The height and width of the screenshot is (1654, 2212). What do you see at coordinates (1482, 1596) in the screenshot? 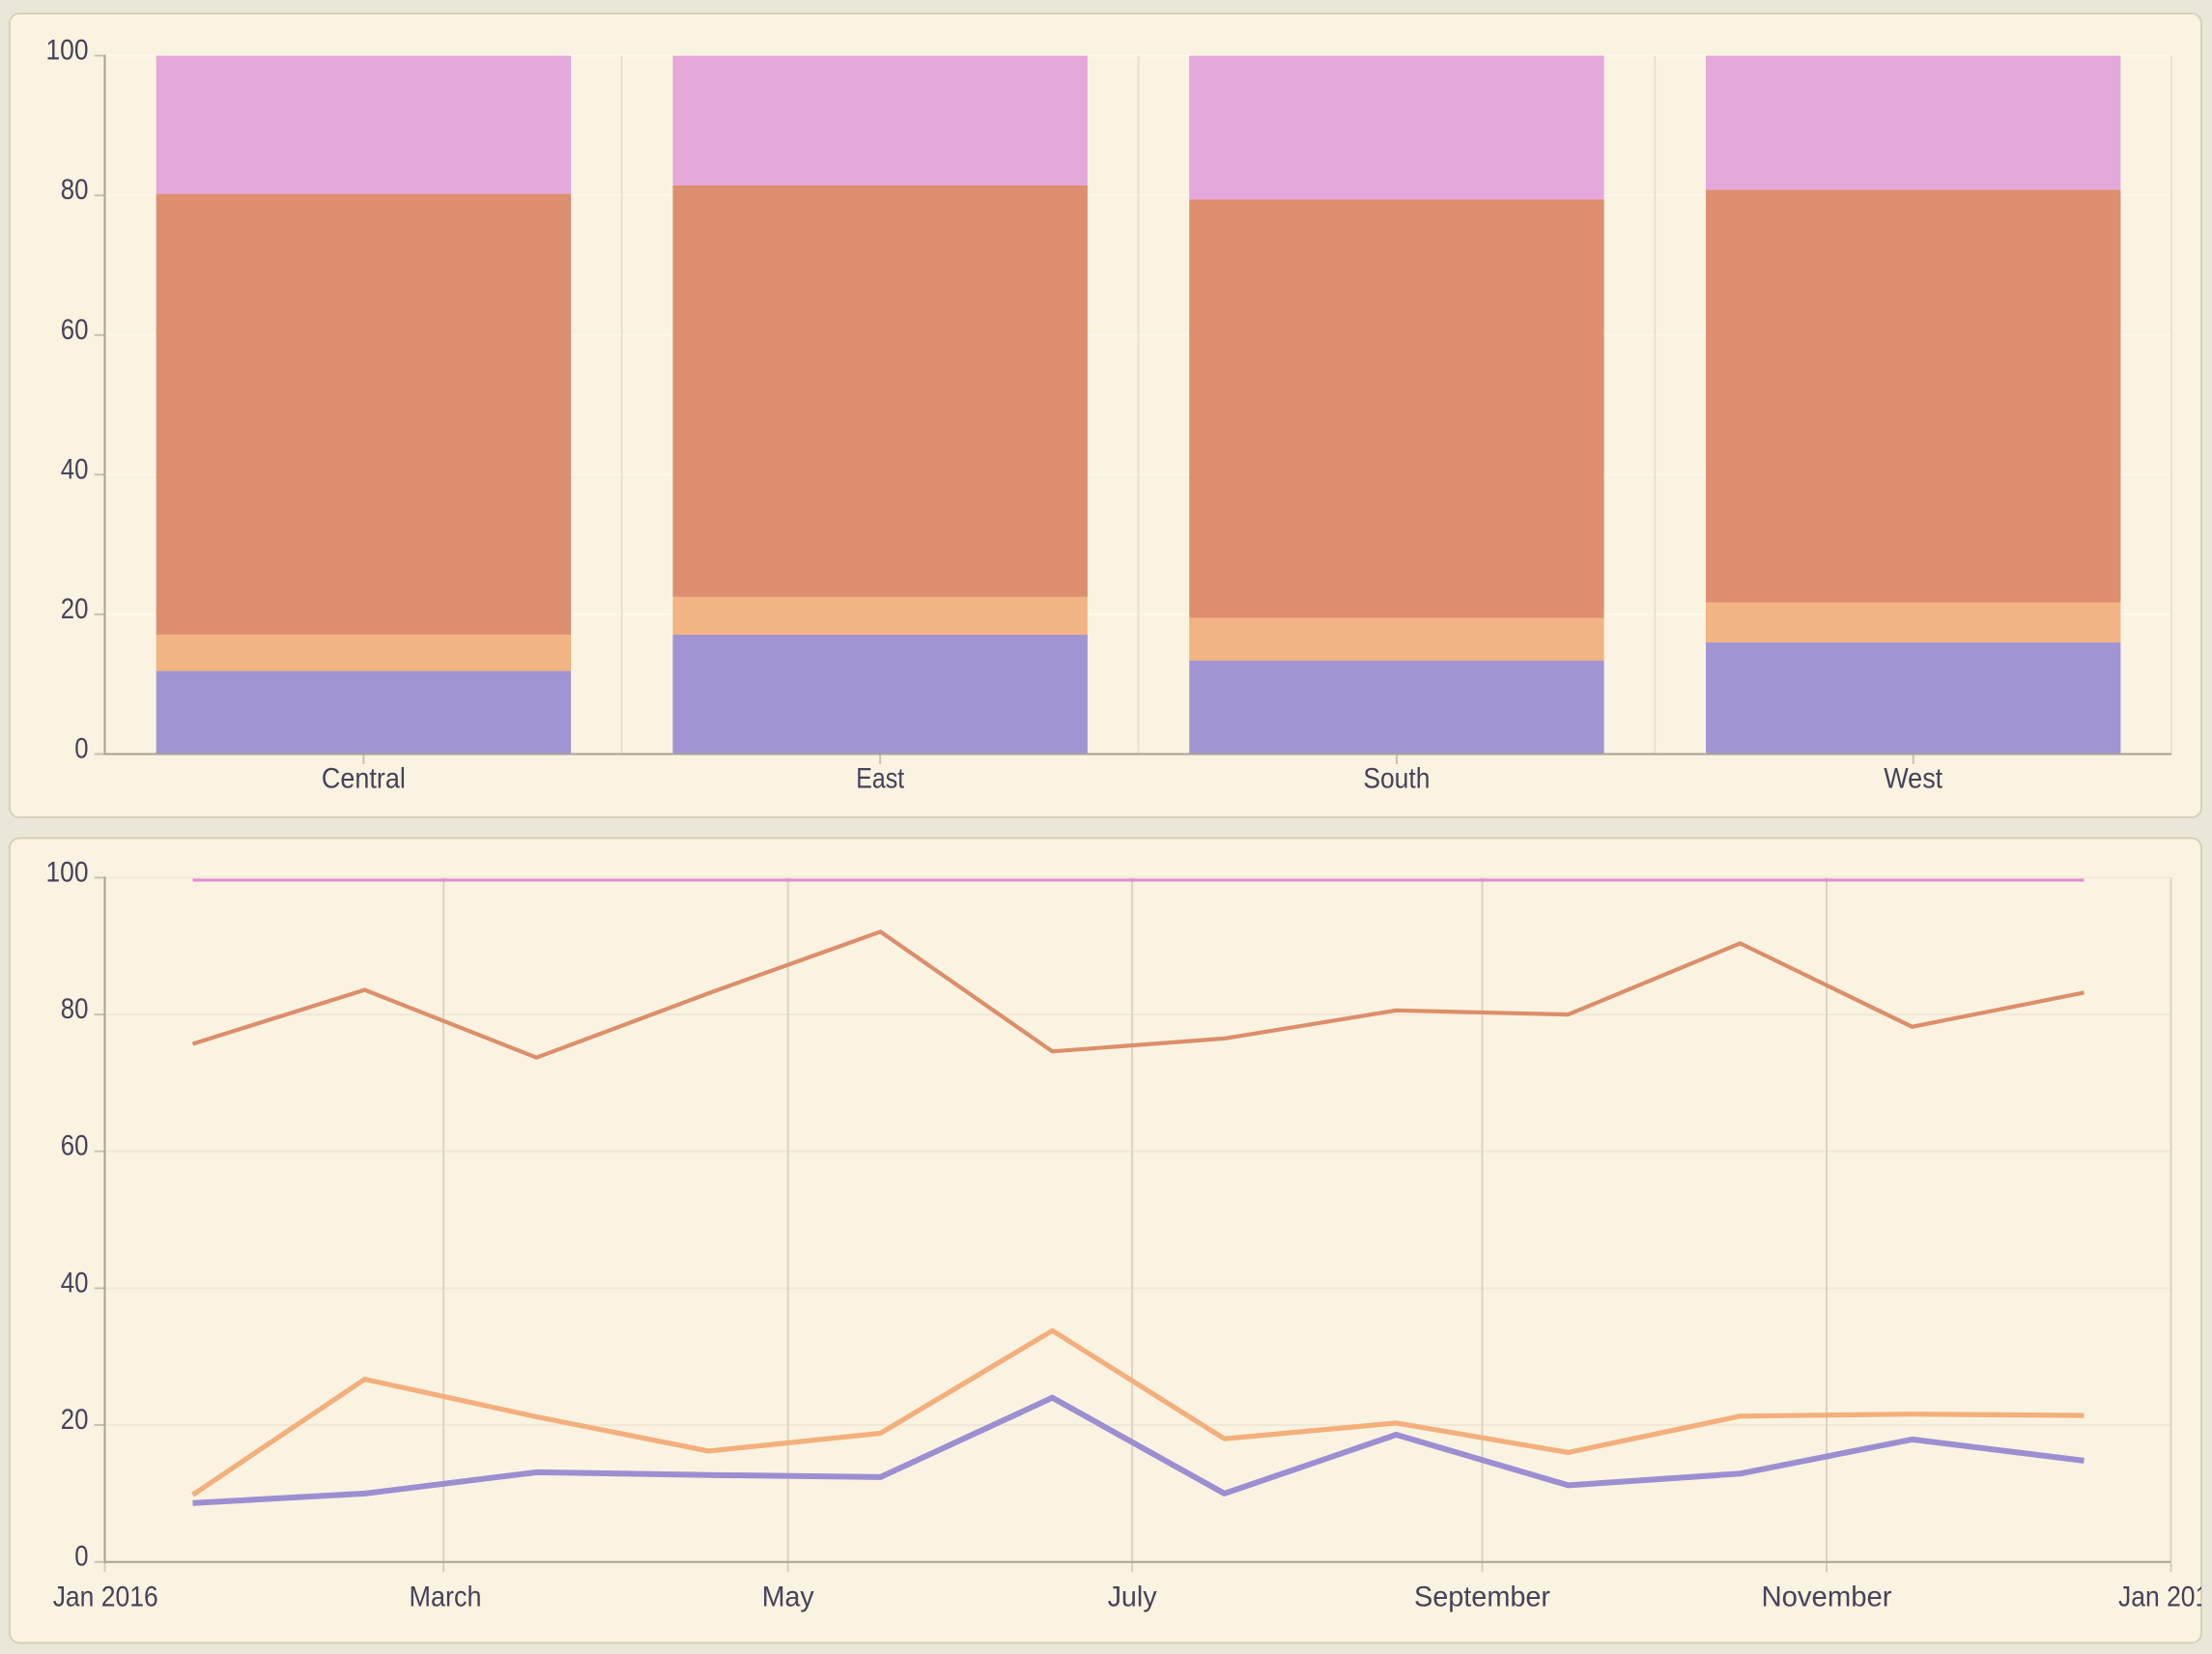
I see `svg-text: September` at bounding box center [1482, 1596].